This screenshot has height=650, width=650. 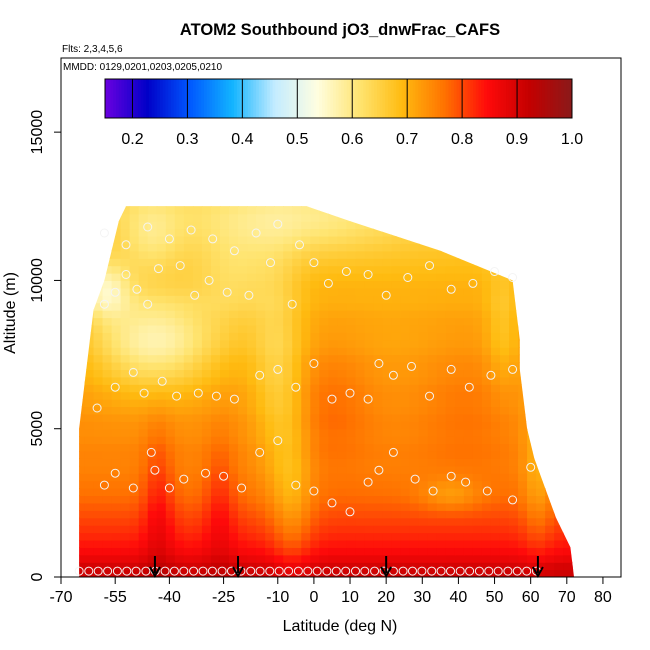 What do you see at coordinates (37, 576) in the screenshot?
I see `y-tick-label: 0` at bounding box center [37, 576].